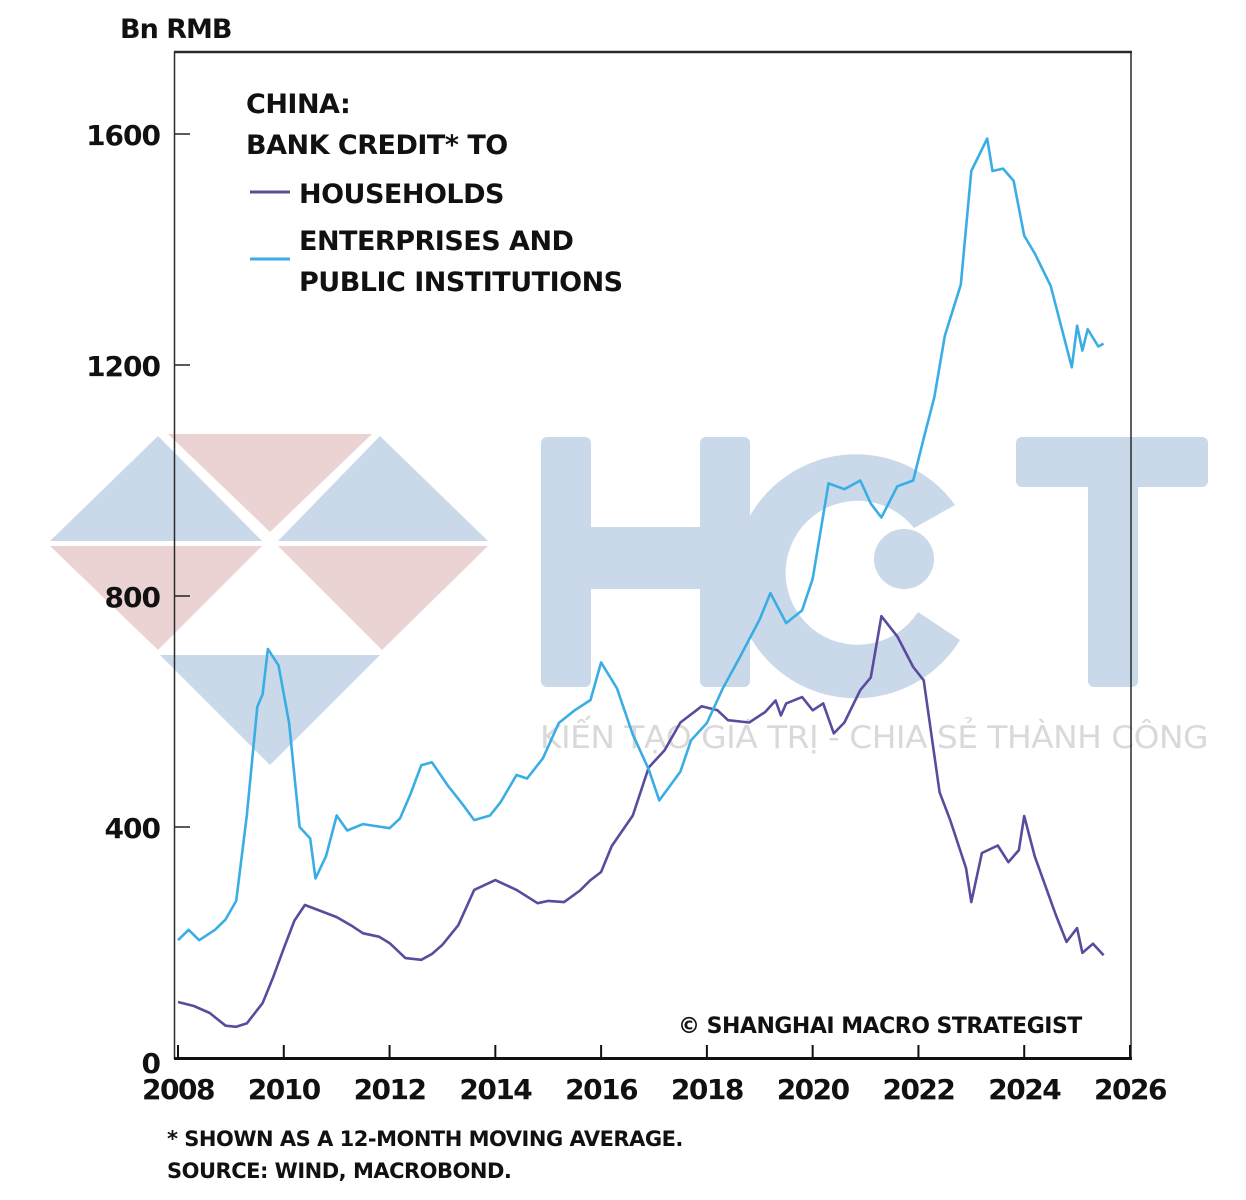  What do you see at coordinates (495, 1089) in the screenshot?
I see `x-tick-label: 2014` at bounding box center [495, 1089].